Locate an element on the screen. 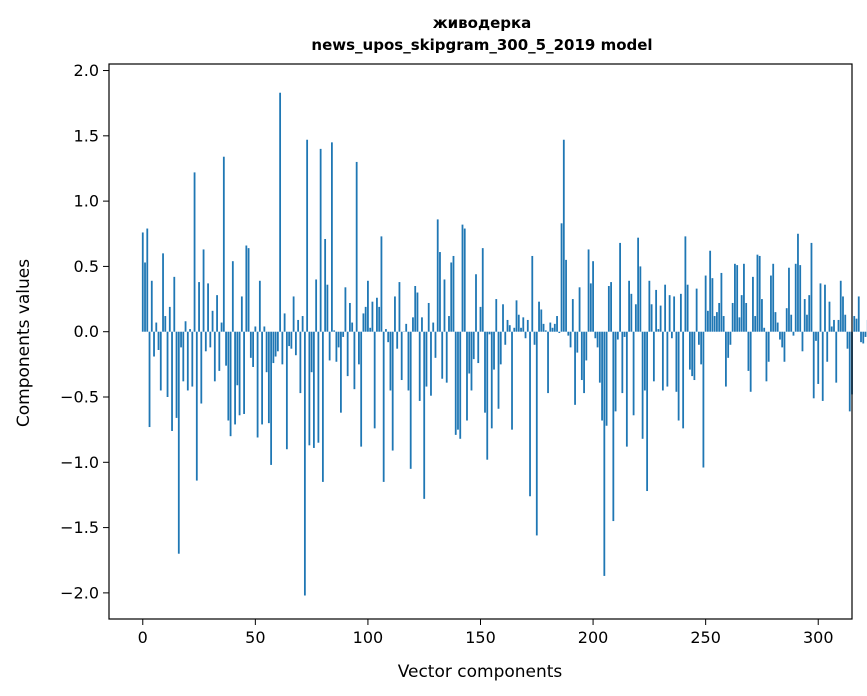 The image size is (867, 696). y-tick-label: 0.0 is located at coordinates (86, 331).